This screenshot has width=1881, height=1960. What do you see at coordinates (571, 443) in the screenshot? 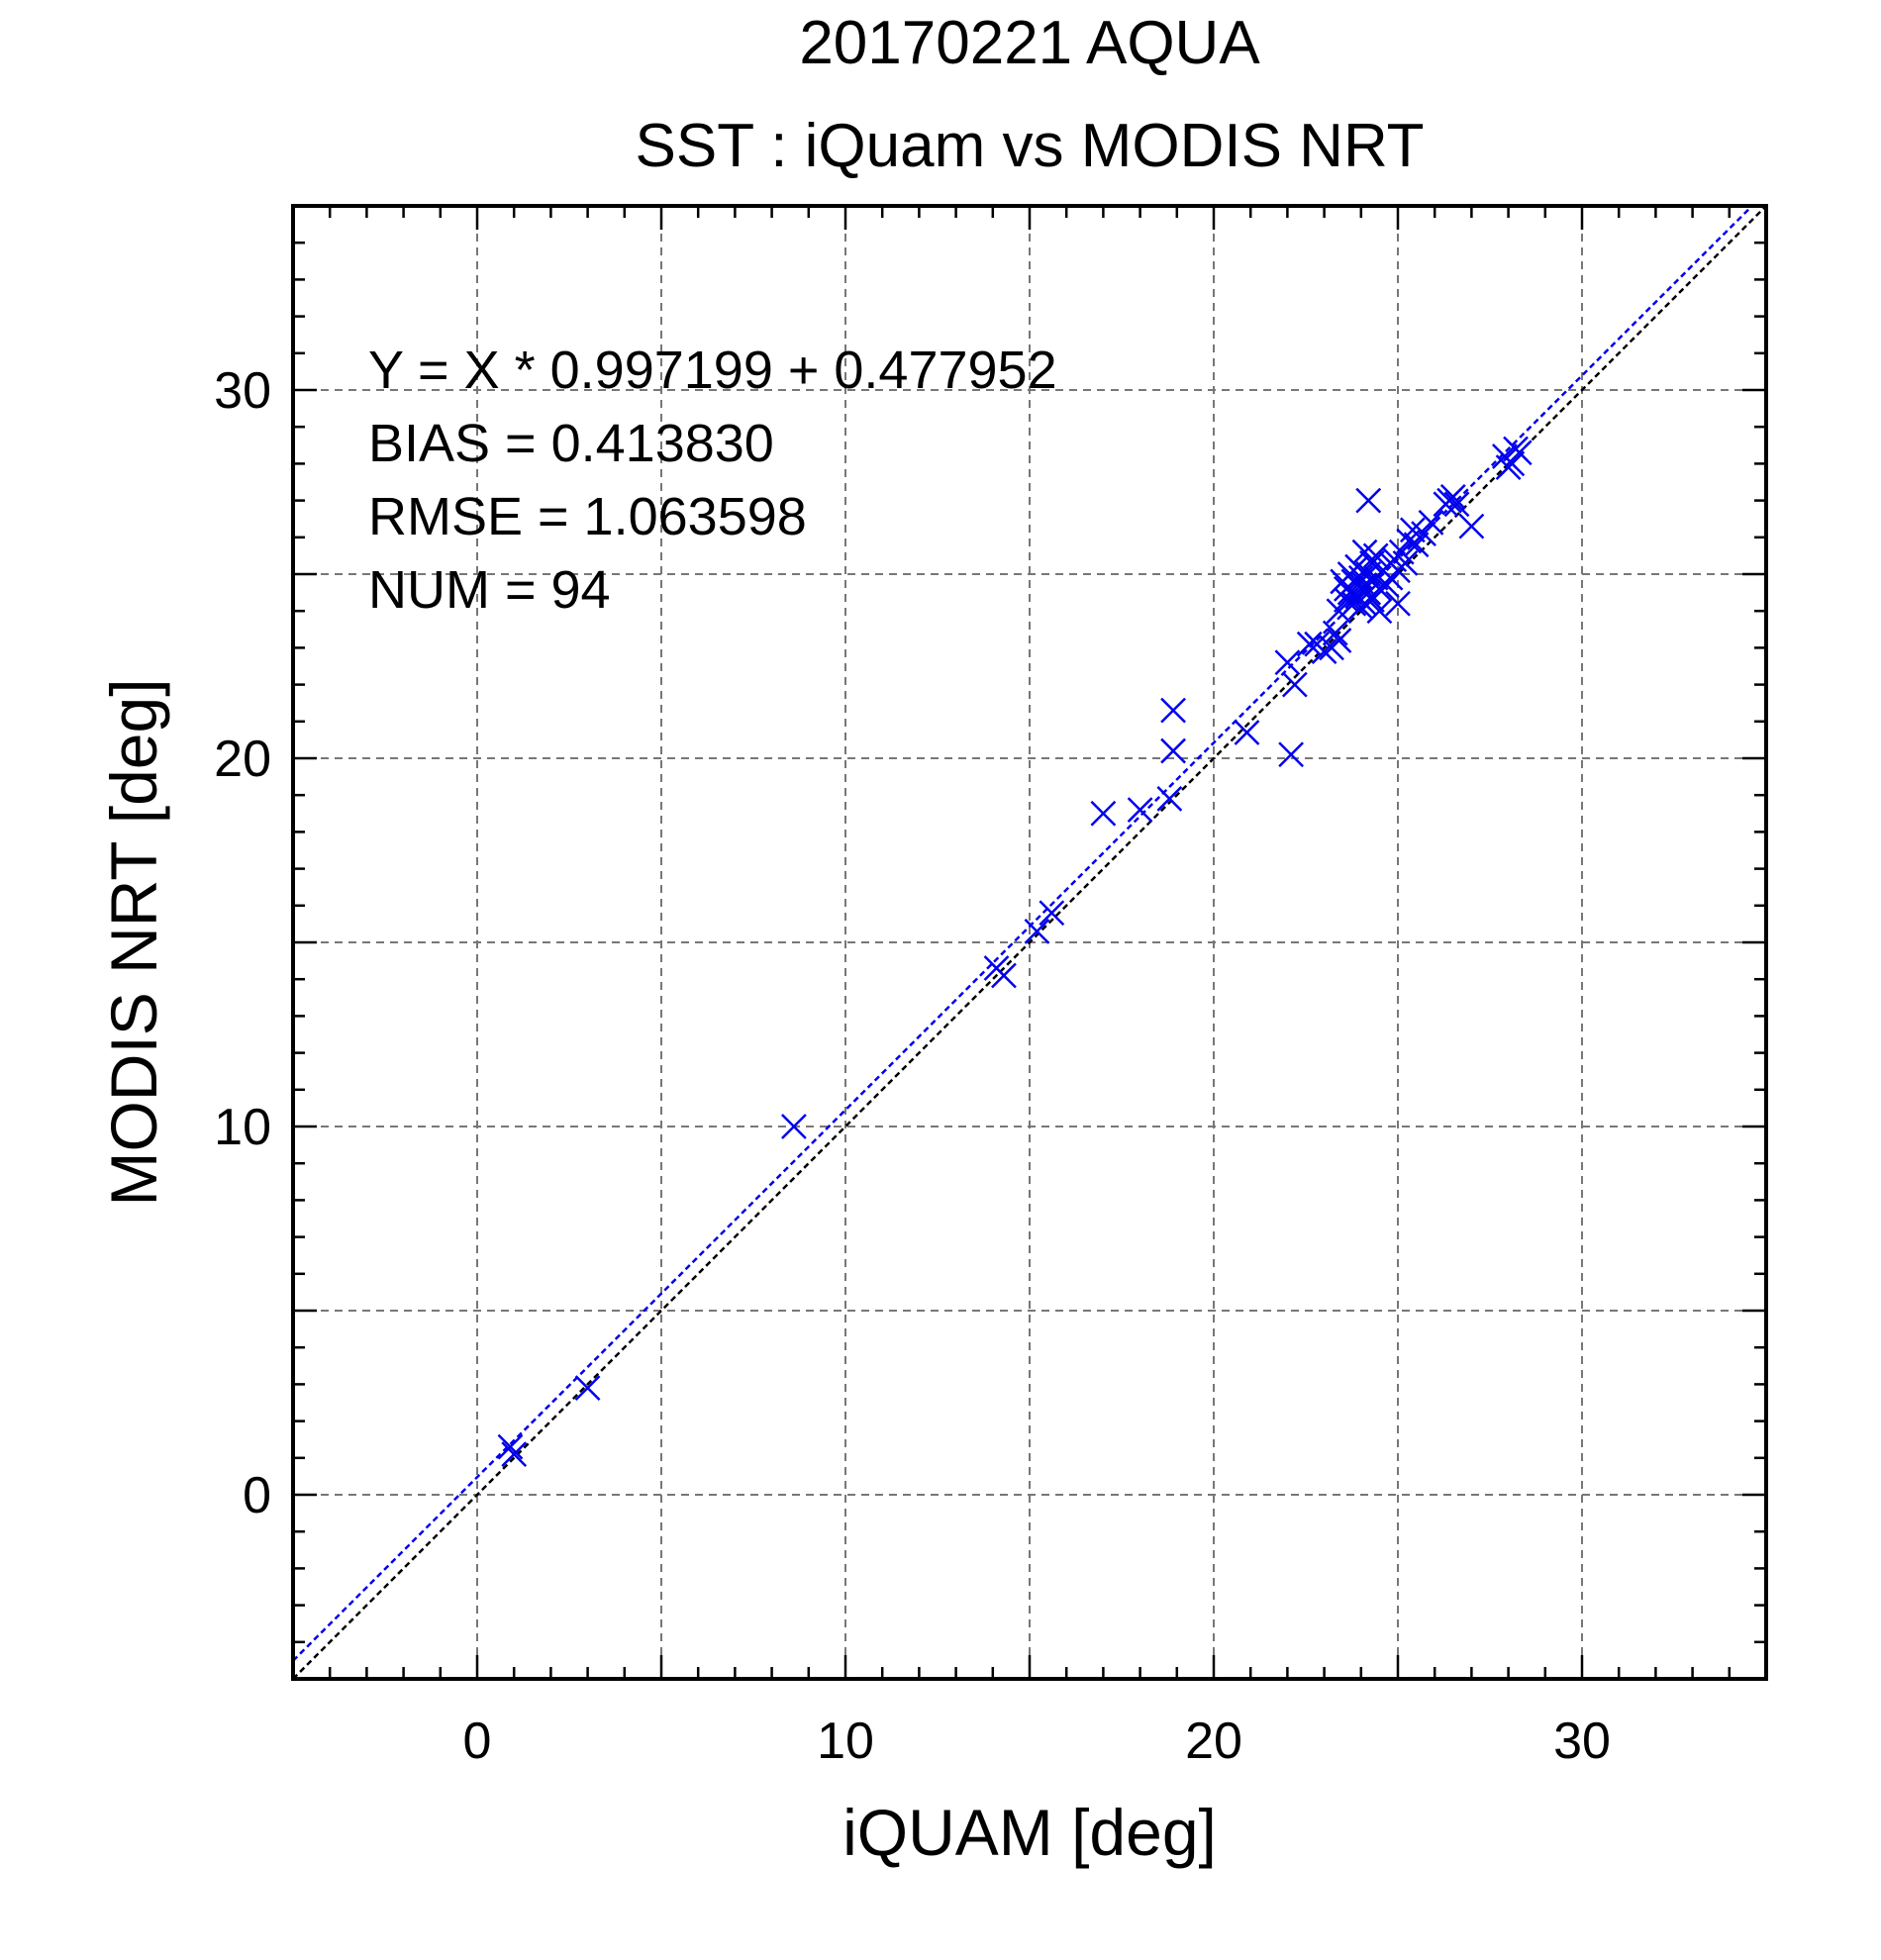
I see `bias-text: BIAS = 0.413830` at bounding box center [571, 443].